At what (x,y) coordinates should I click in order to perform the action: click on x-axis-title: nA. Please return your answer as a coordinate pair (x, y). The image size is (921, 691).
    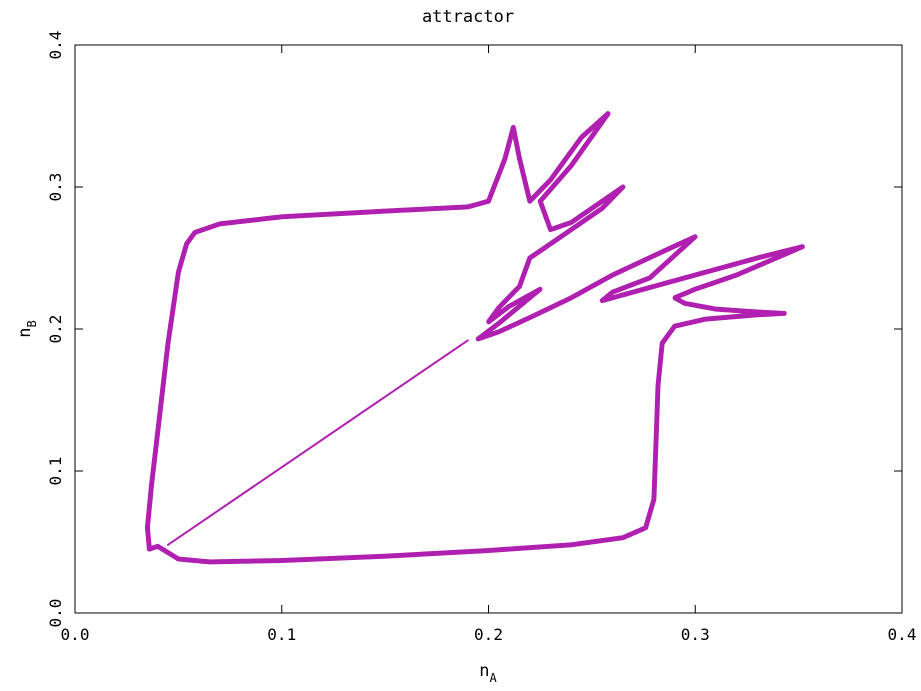
    Looking at the image, I should click on (488, 673).